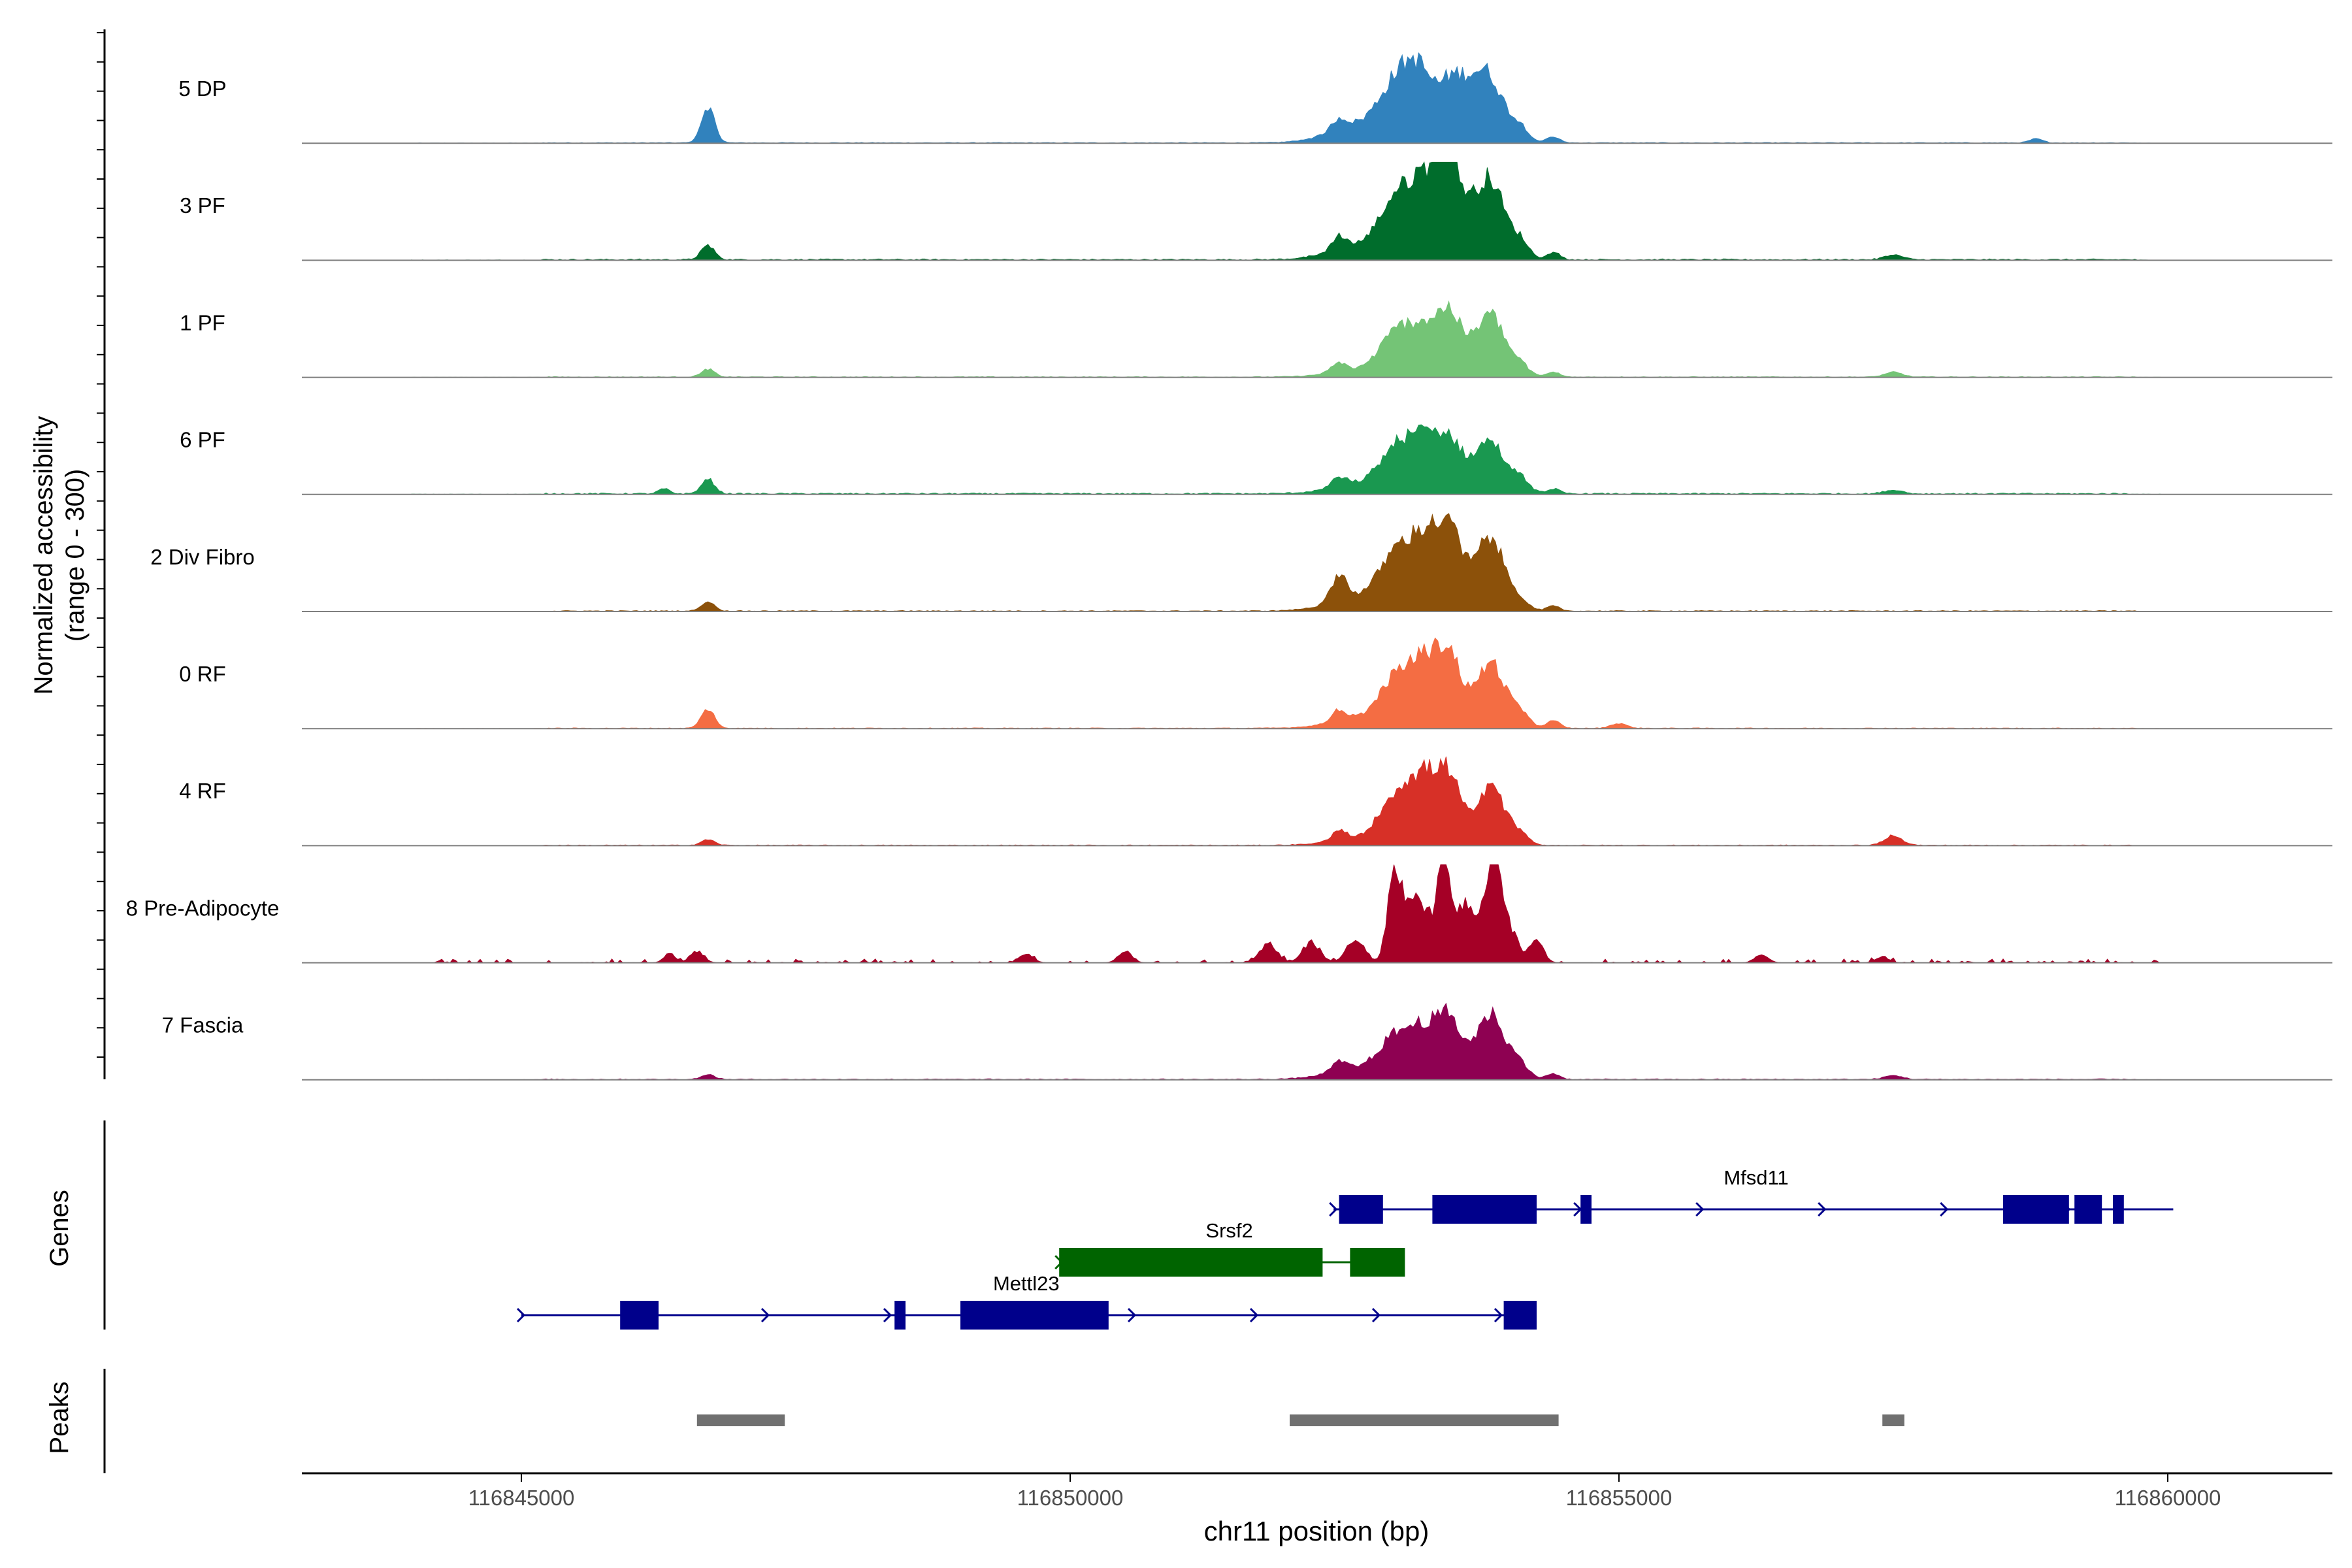 This screenshot has width=2352, height=1568. I want to click on genes-panel-label: Genes, so click(59, 1228).